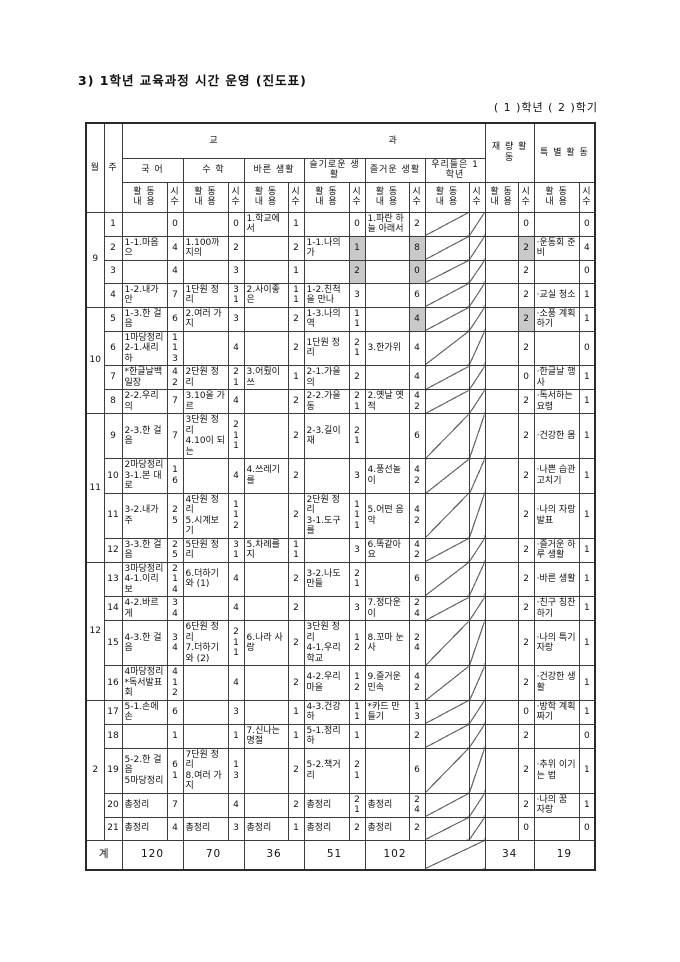 This screenshot has height=962, width=680. I want to click on korean-content, so click(144, 224).